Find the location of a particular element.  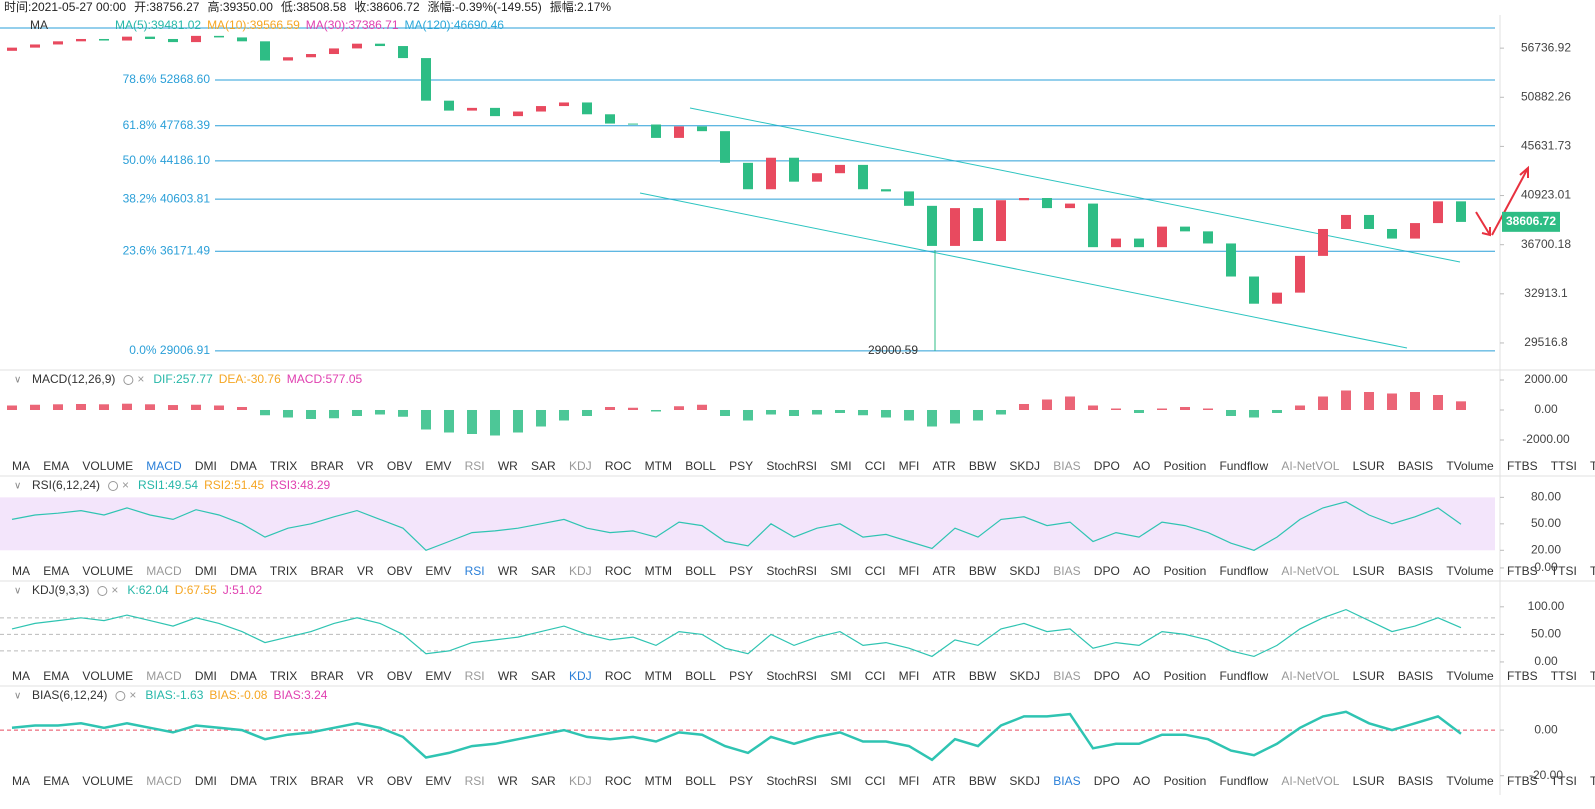

indicator-tab: DMA is located at coordinates (243, 781).